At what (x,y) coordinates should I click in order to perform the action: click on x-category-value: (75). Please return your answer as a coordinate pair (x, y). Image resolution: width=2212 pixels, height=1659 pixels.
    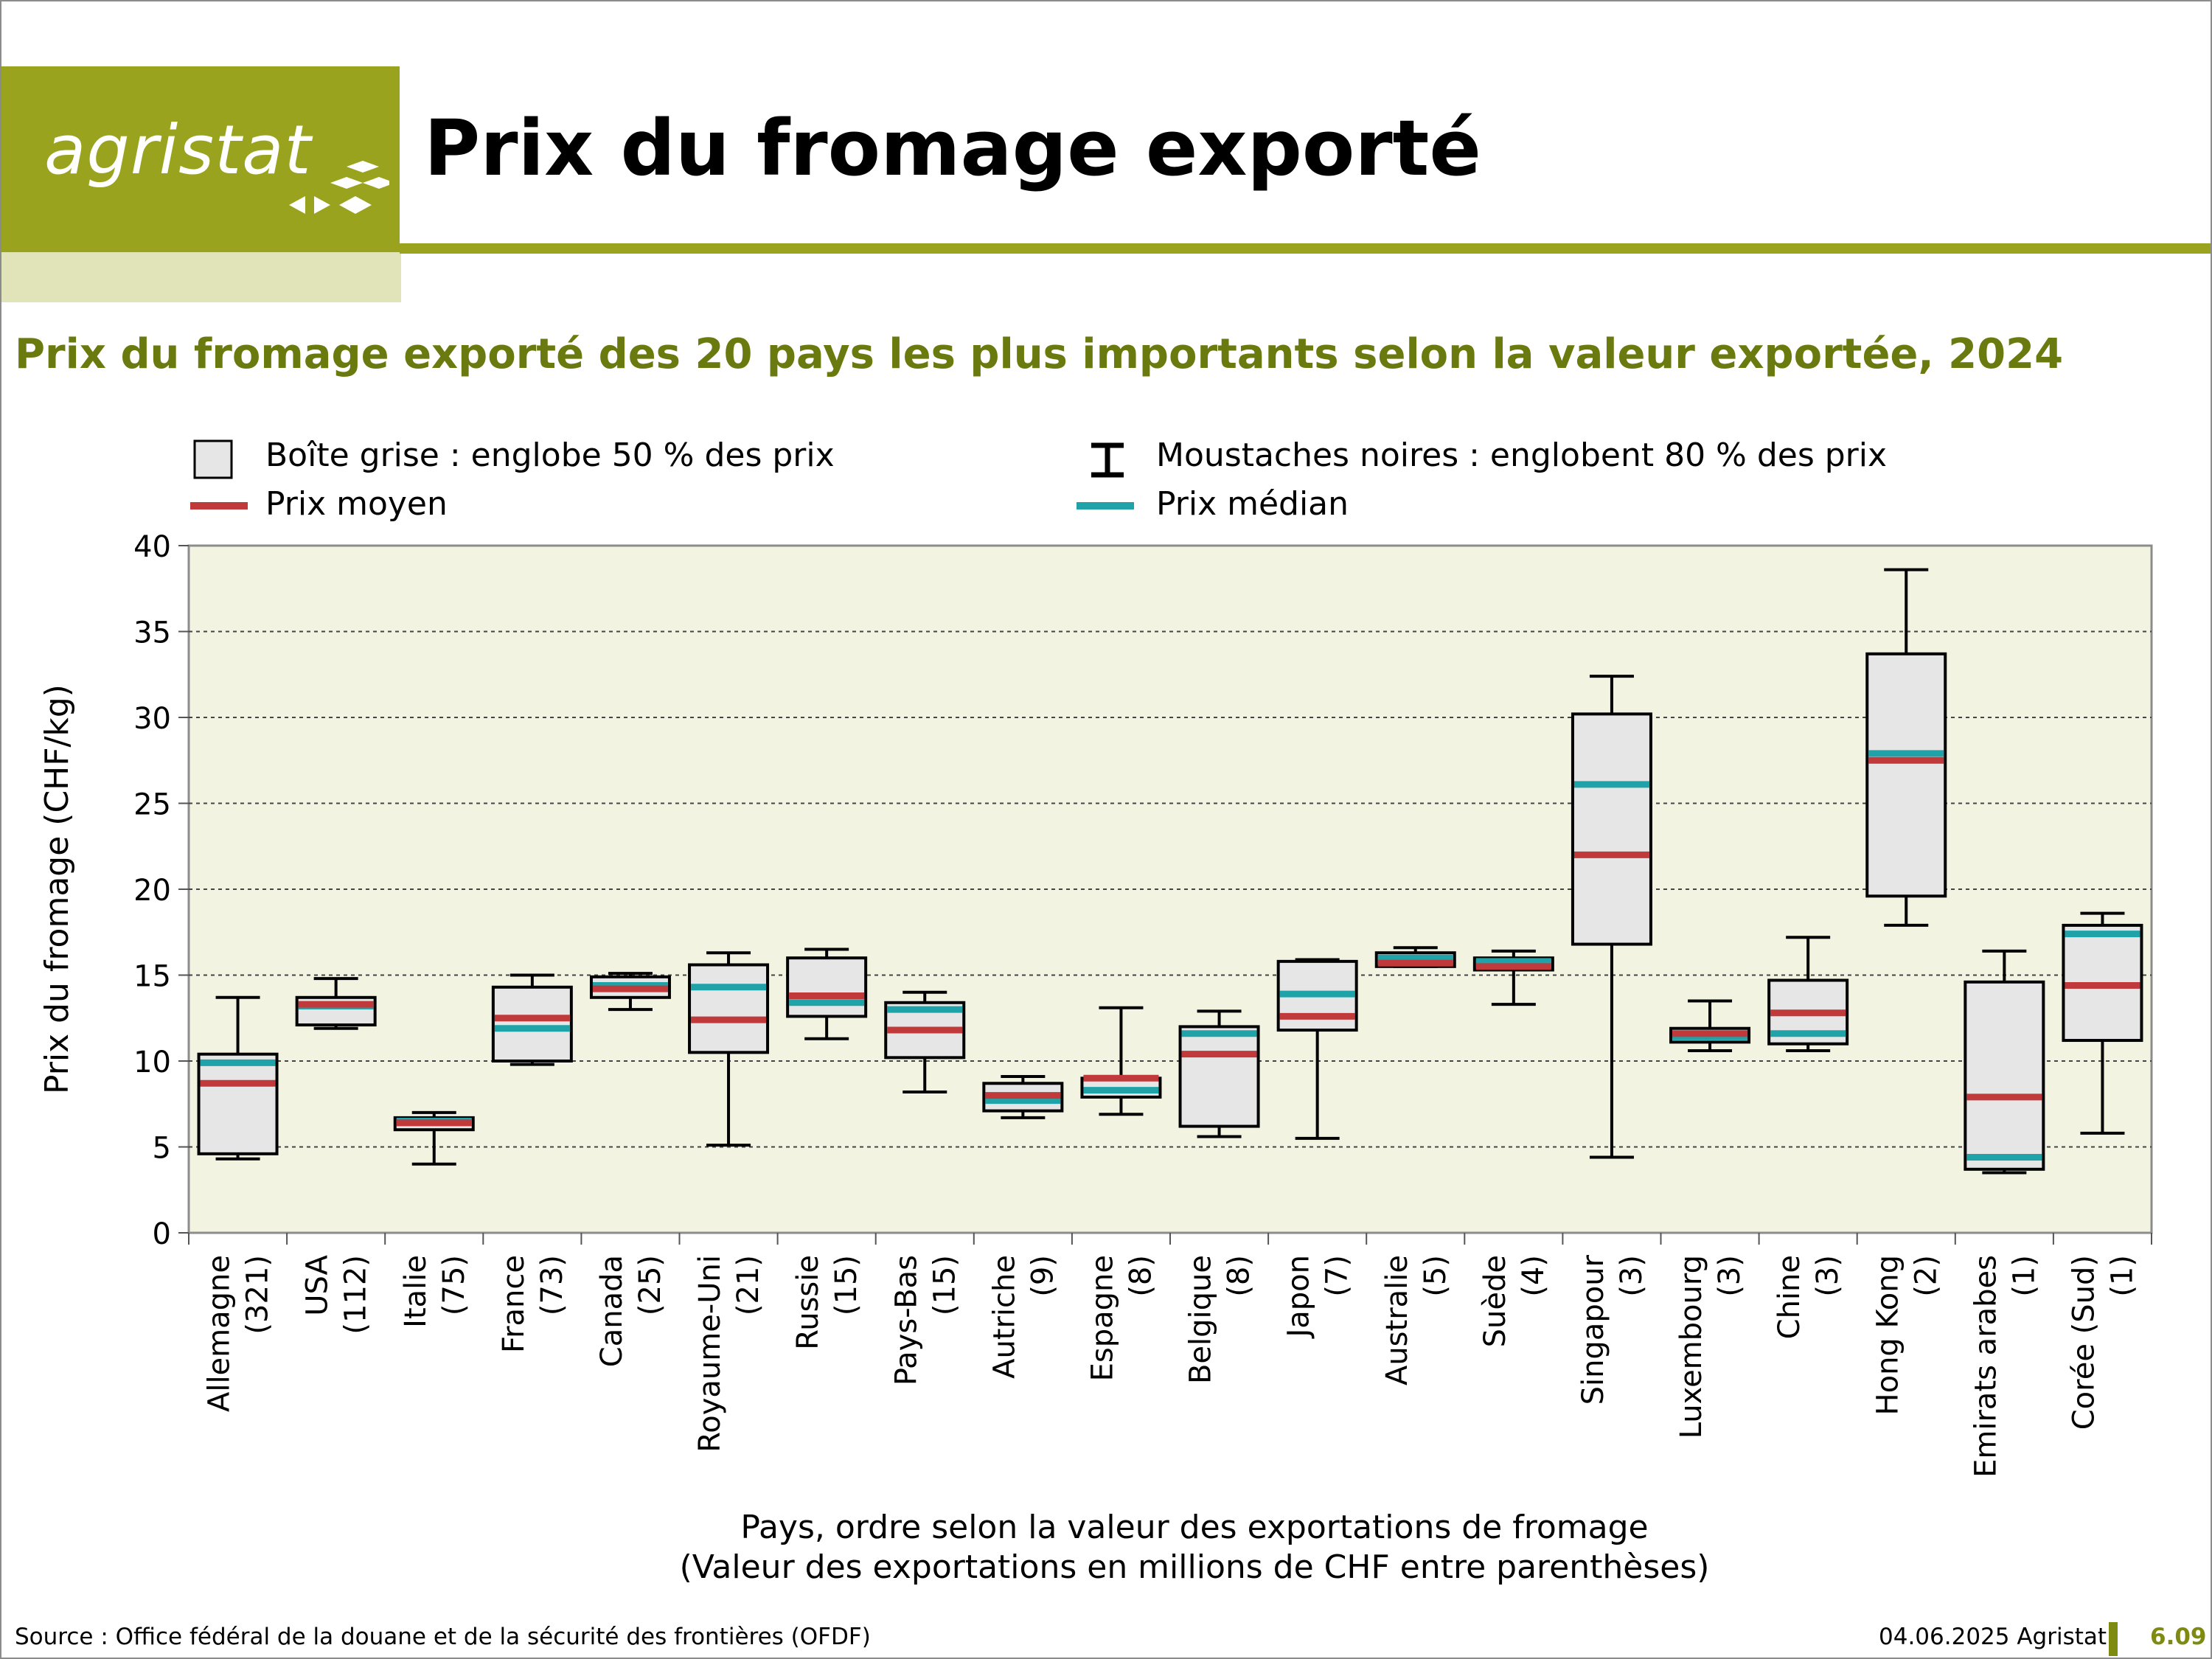
    Looking at the image, I should click on (454, 1285).